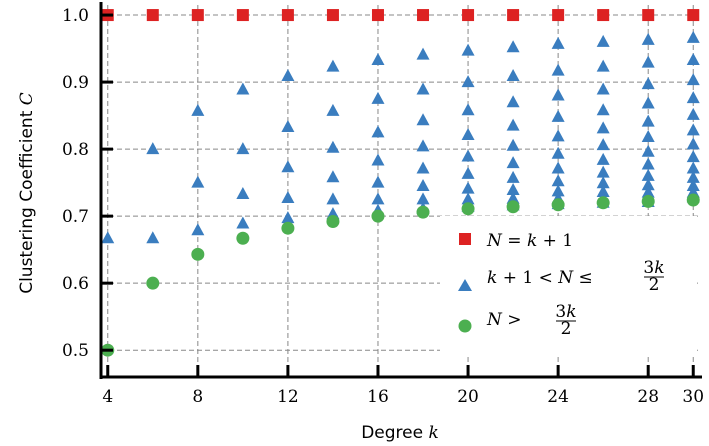  Describe the element at coordinates (529, 241) in the screenshot. I see `legend-label-n-equals-k-plus-1: N = k + 1` at that location.